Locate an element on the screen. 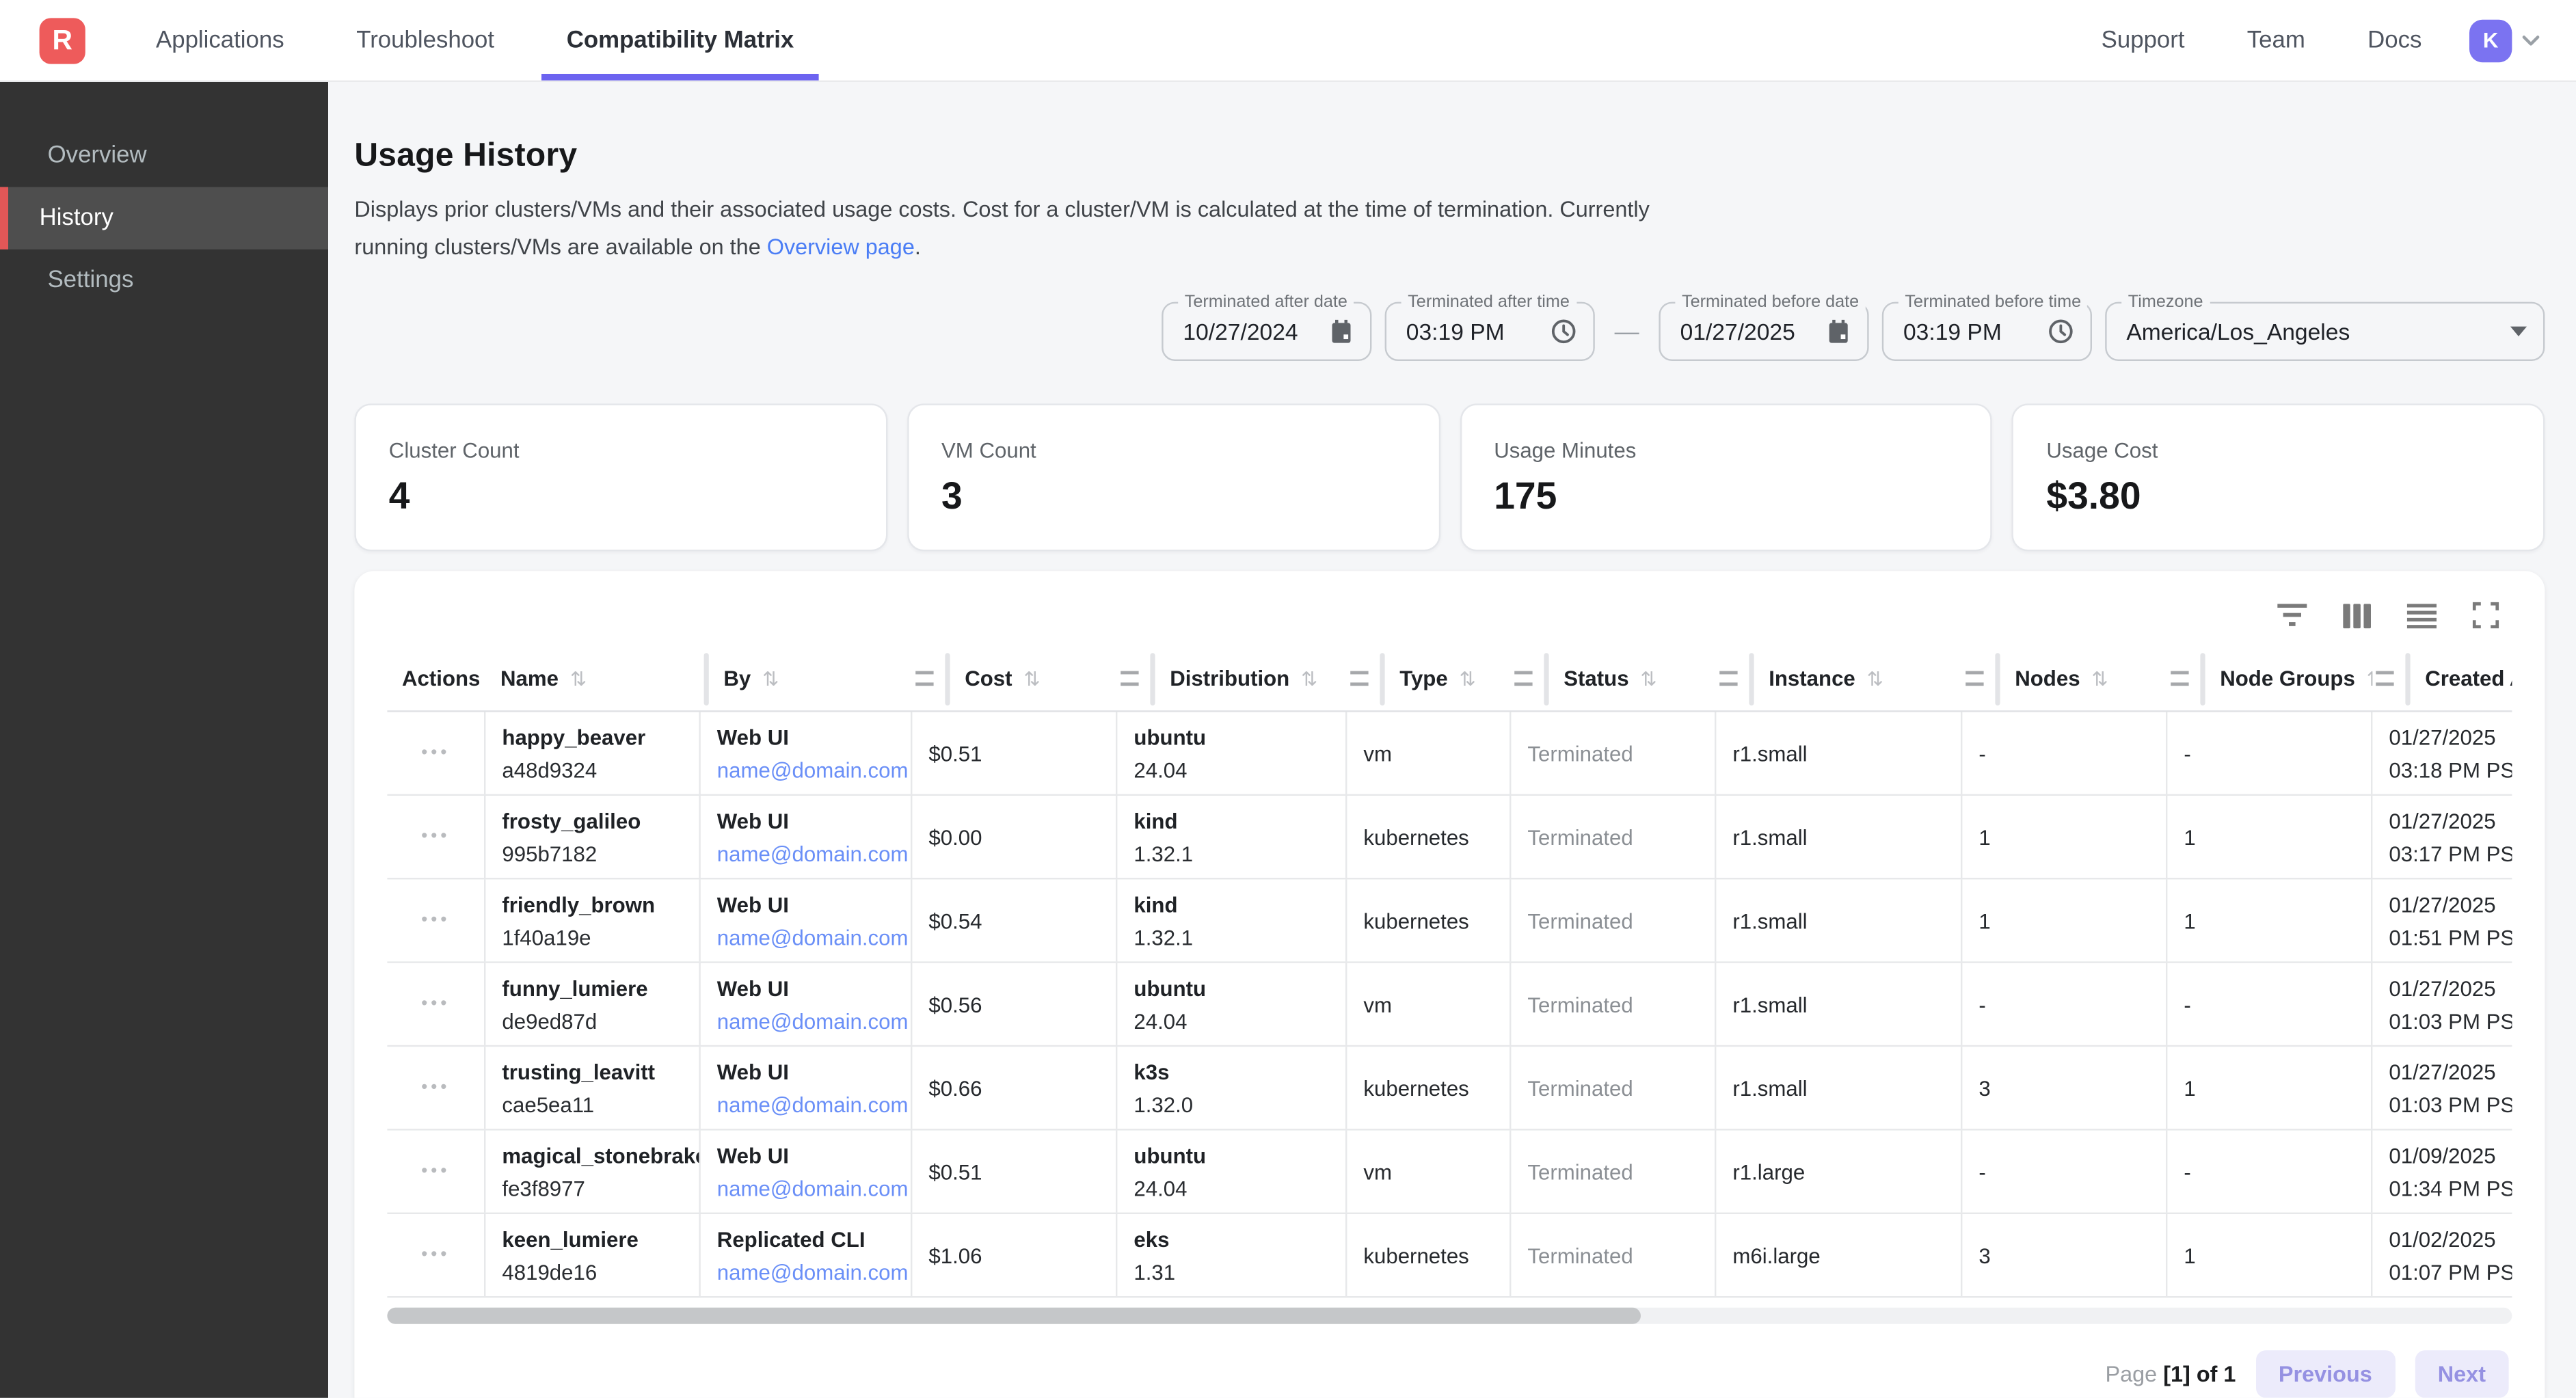 The height and width of the screenshot is (1398, 2576). column-header-distribution: Distribution is located at coordinates (1232, 679).